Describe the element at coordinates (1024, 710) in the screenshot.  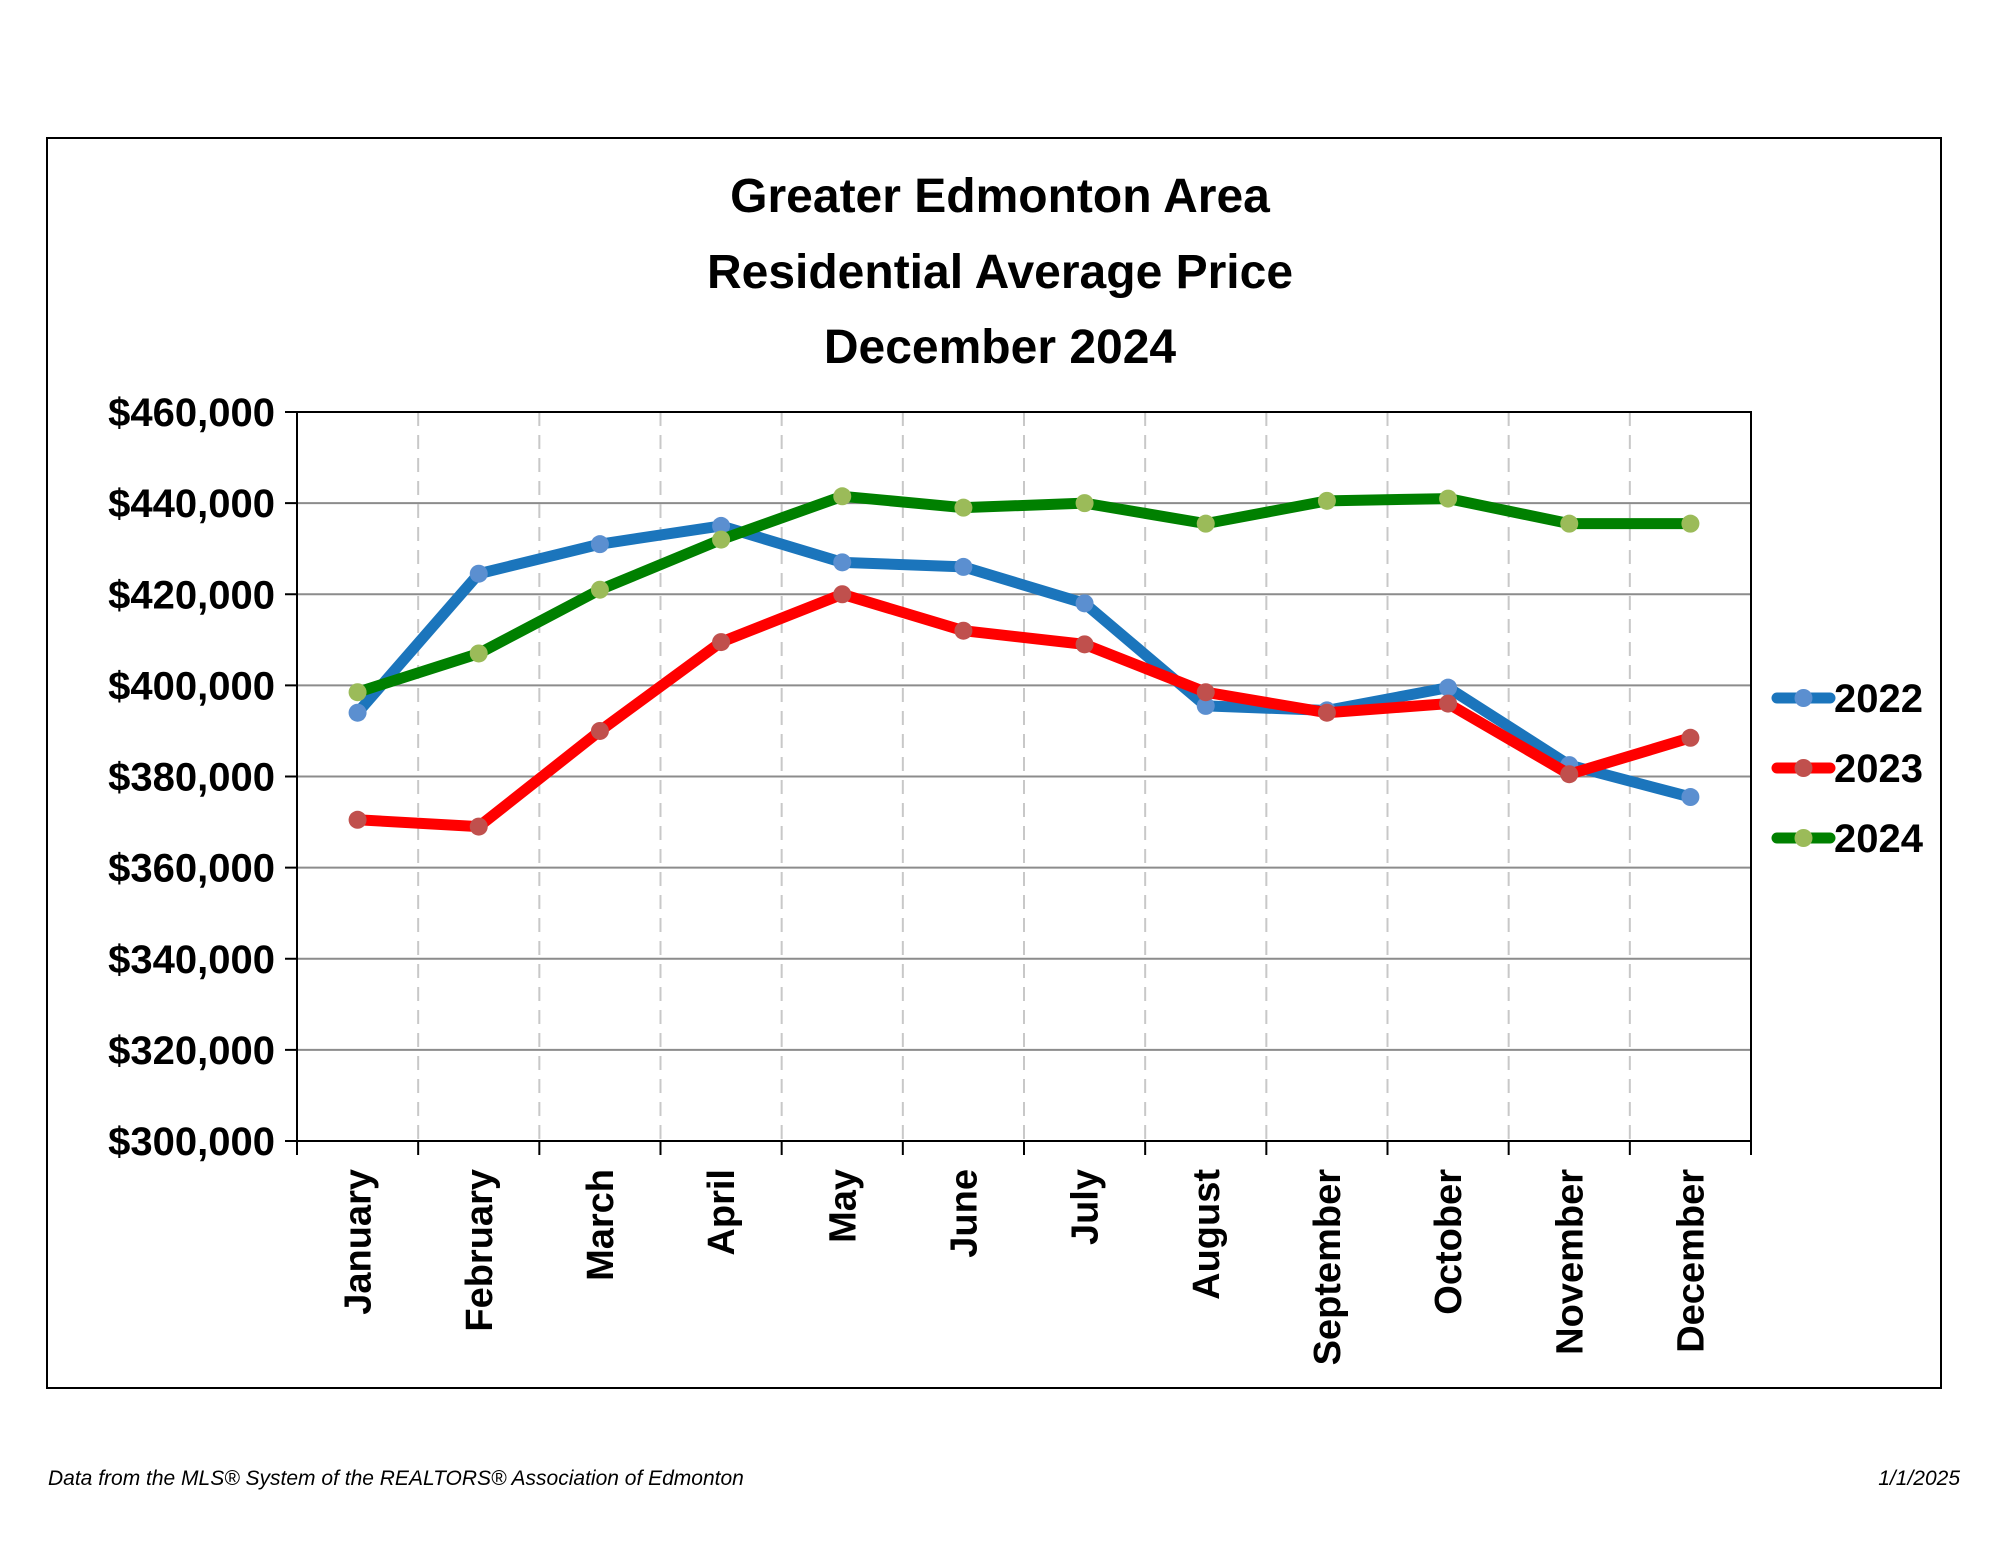
I see `series-line-2023` at that location.